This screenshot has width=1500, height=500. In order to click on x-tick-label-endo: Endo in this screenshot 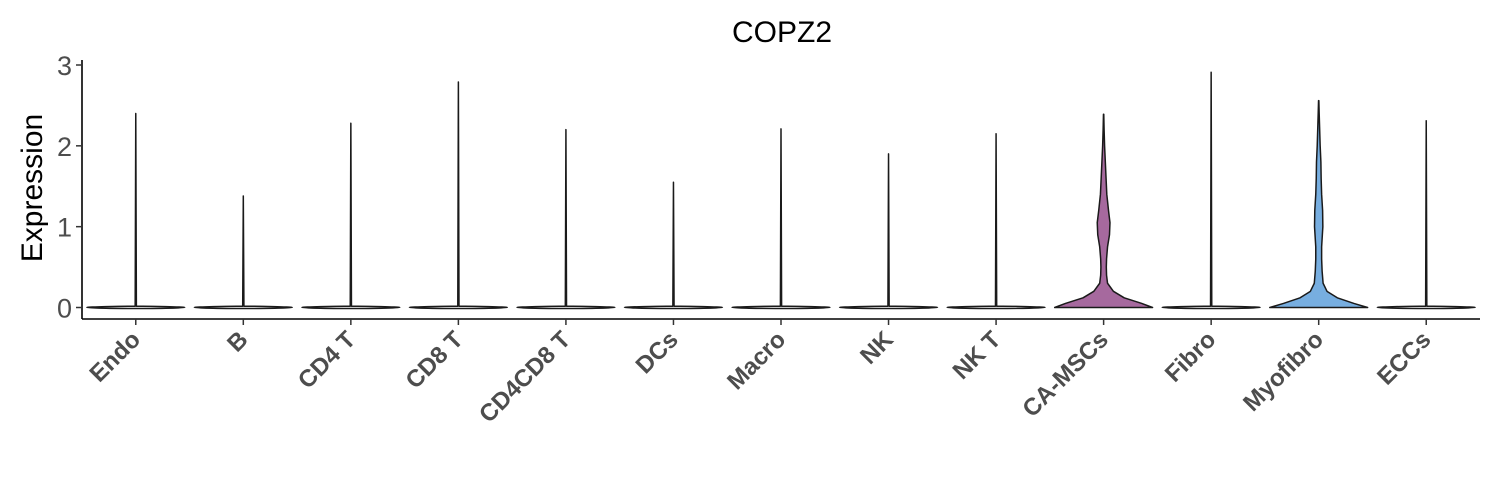, I will do `click(115, 357)`.